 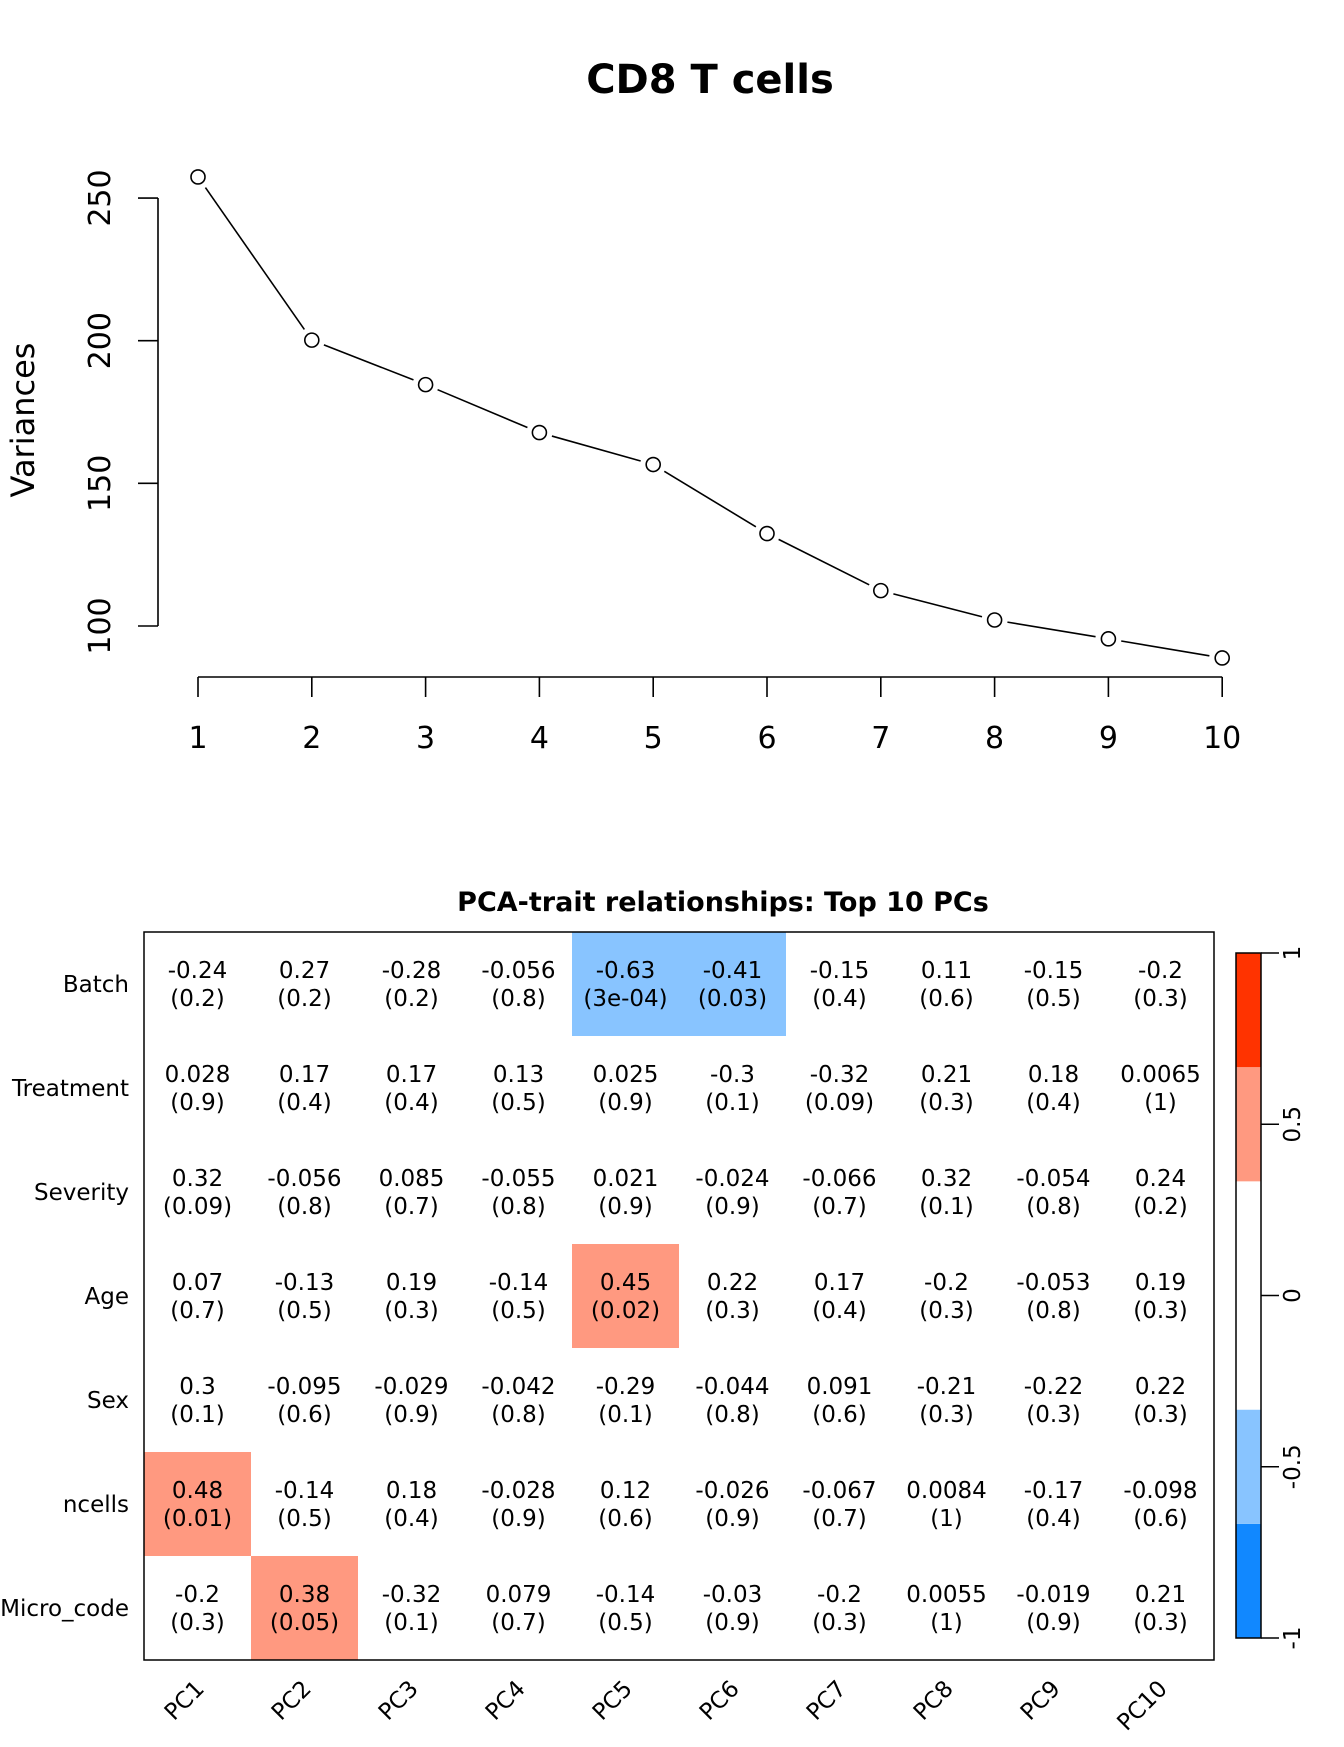 I want to click on cell-pvalue: (0.02), so click(x=625, y=1311).